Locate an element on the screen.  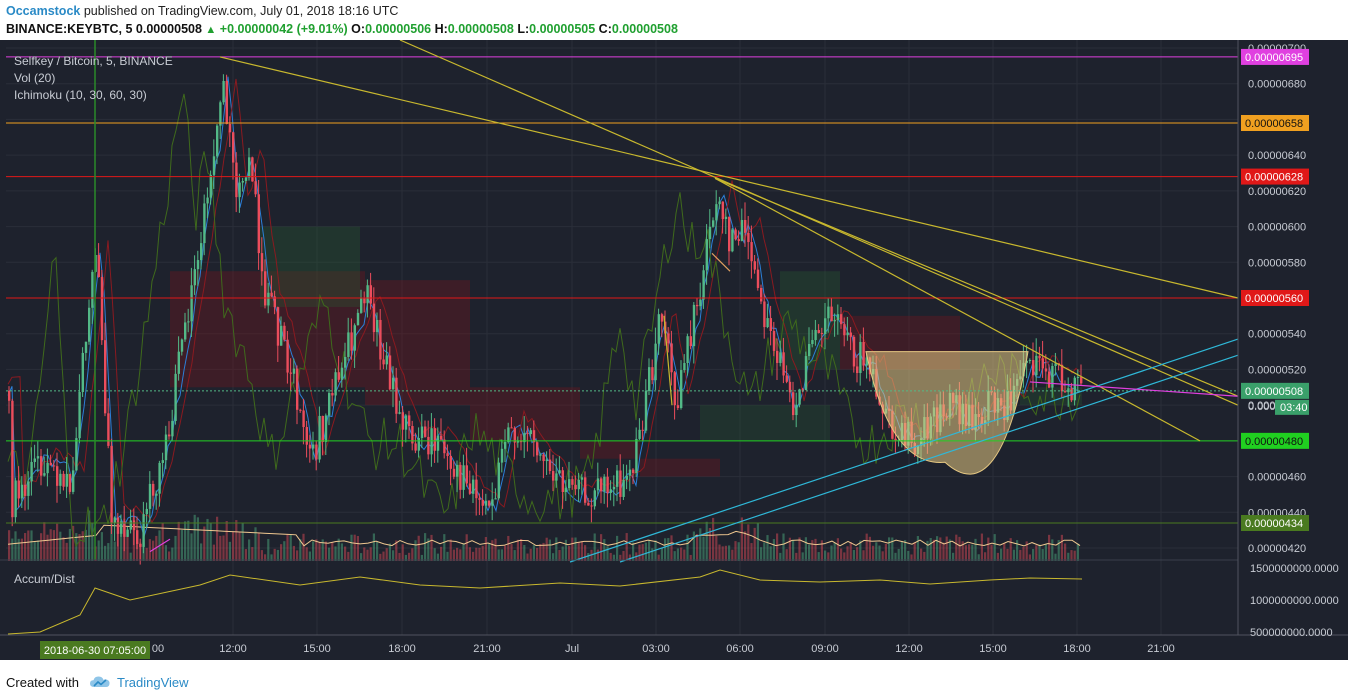
price-tick-label: 0.00000640 is located at coordinates (1277, 156).